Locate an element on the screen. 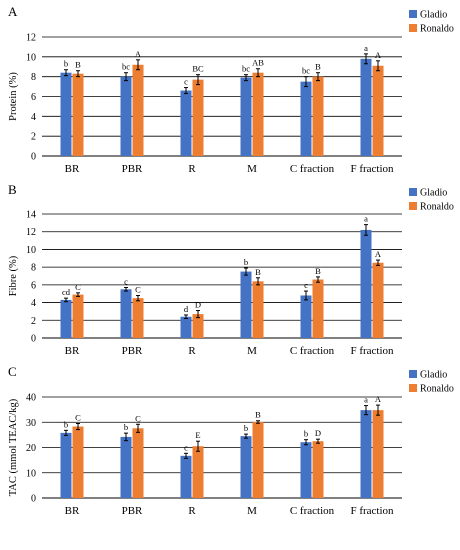 Image resolution: width=460 pixels, height=550 pixels. panel-label: C is located at coordinates (12, 371).